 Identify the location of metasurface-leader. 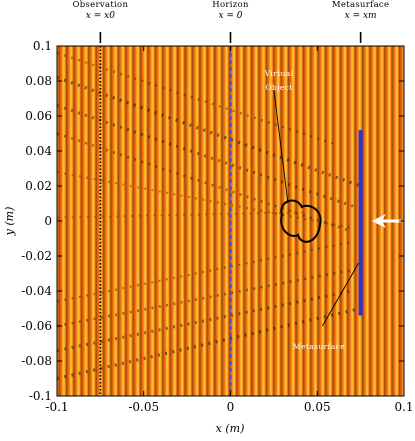
(341, 294).